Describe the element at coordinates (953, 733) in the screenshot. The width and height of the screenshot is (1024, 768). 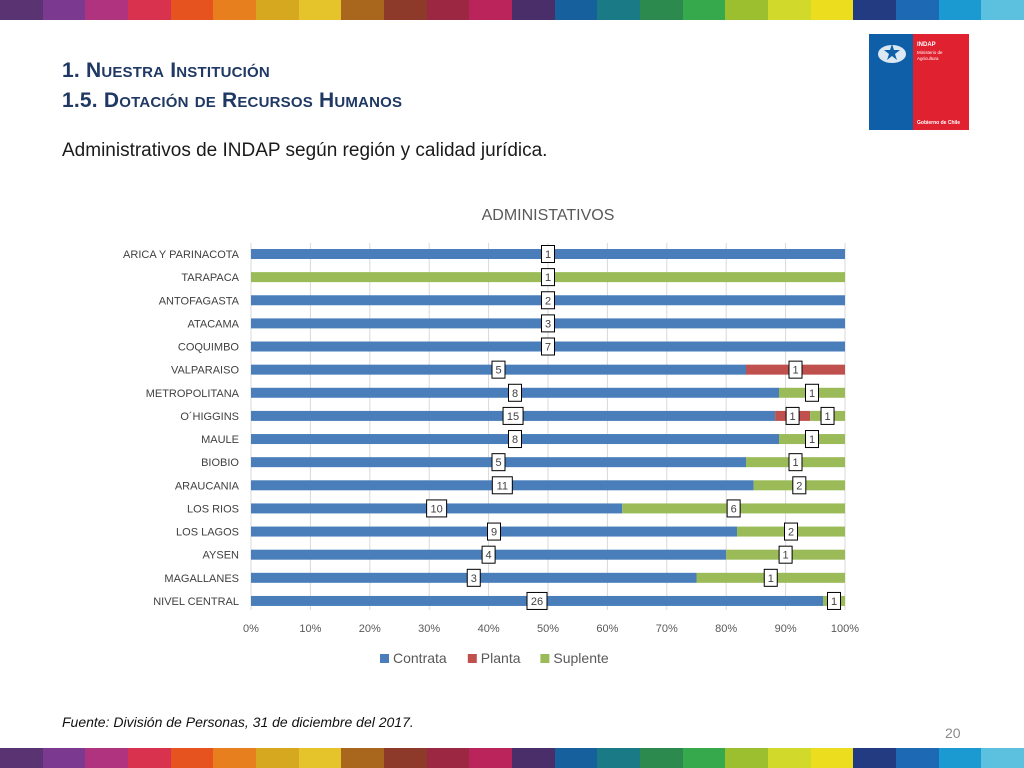
I see `page-number: 20` at that location.